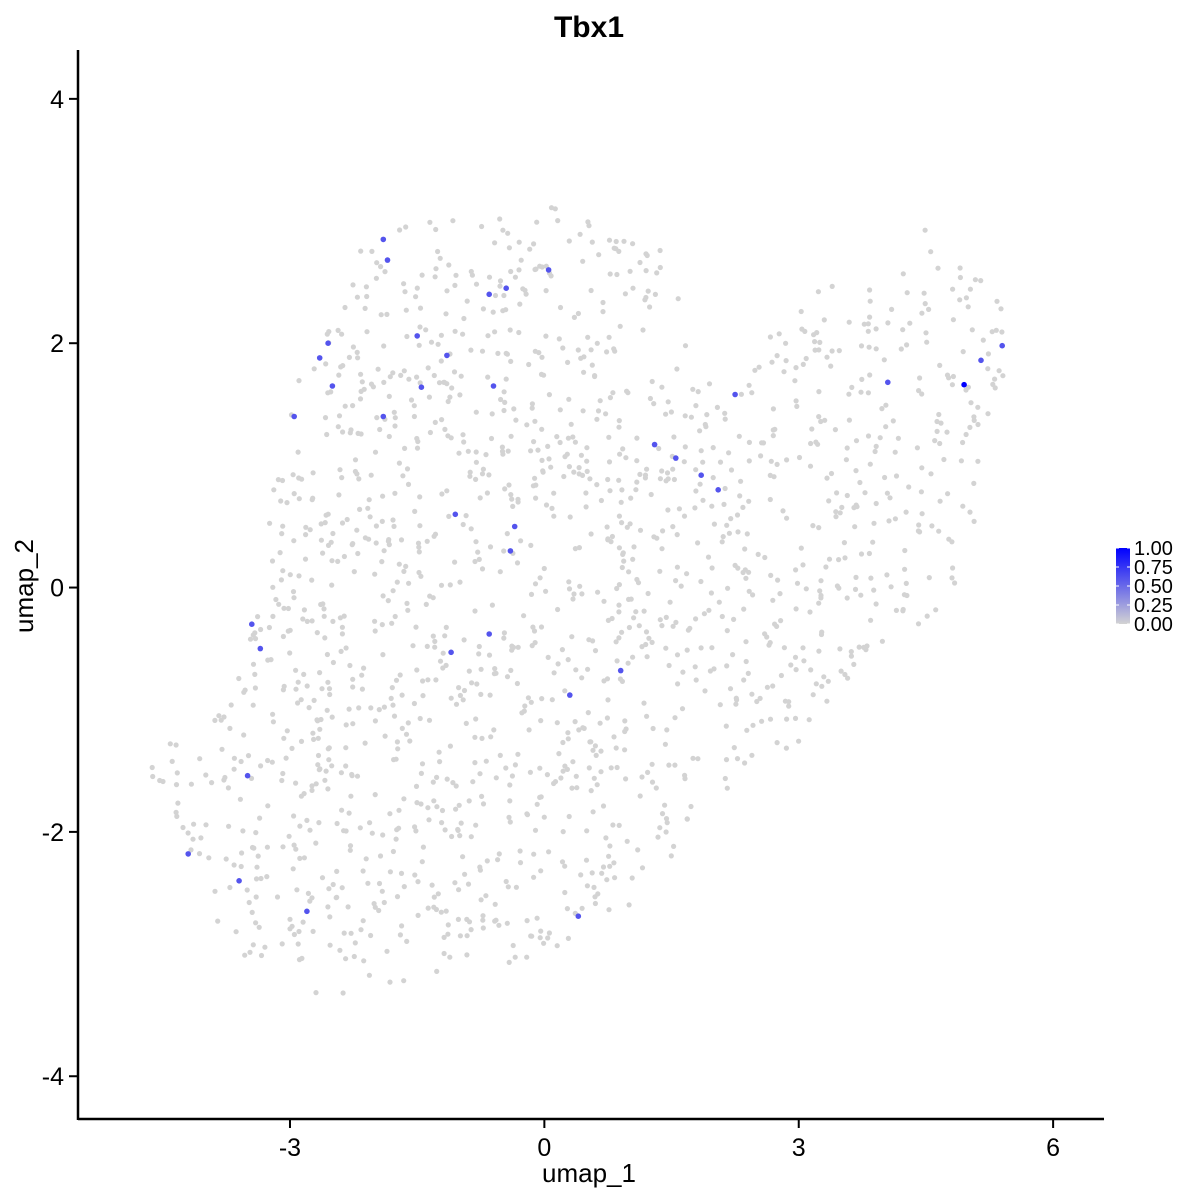  I want to click on legend-tick-label: 0.25, so click(1153, 606).